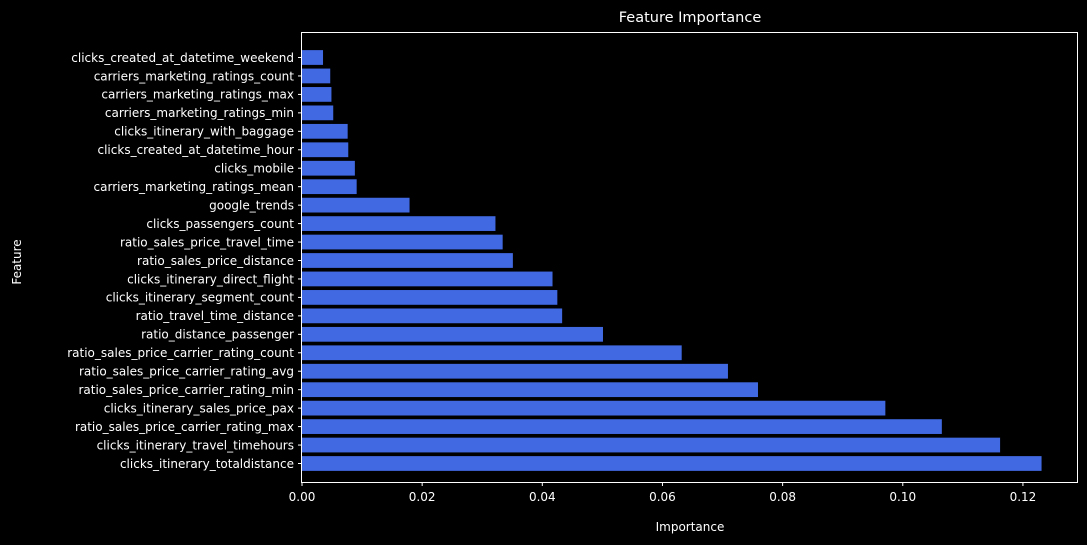 The height and width of the screenshot is (545, 1087). I want to click on bar-ratio-sales-price-carrier-rating-count, so click(492, 353).